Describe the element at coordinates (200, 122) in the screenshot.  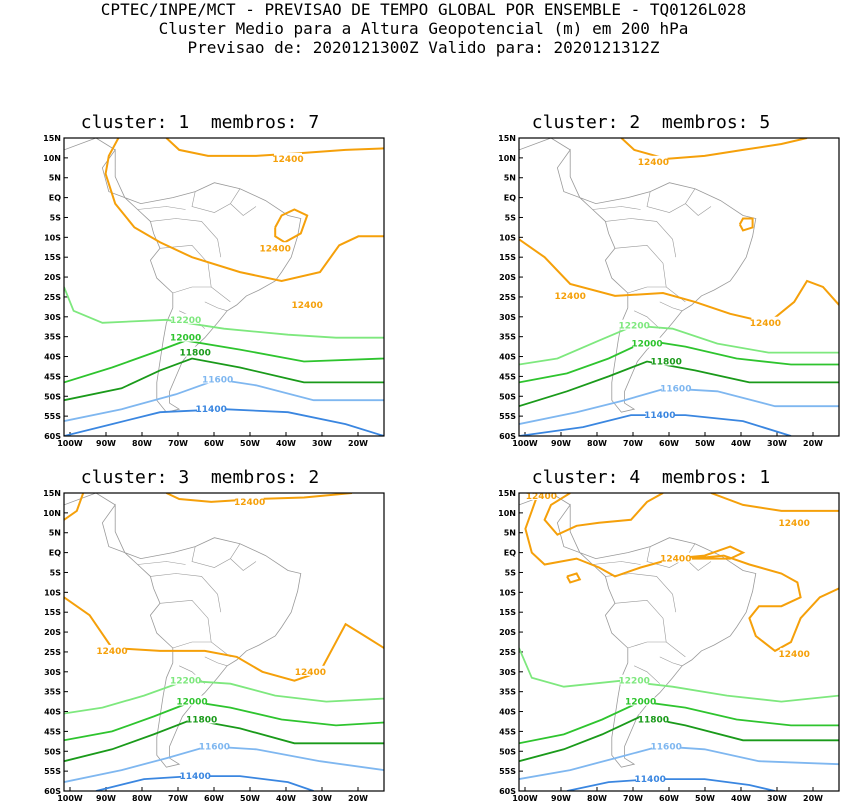
I see `panel-title: cluster: 1 membros: 7` at that location.